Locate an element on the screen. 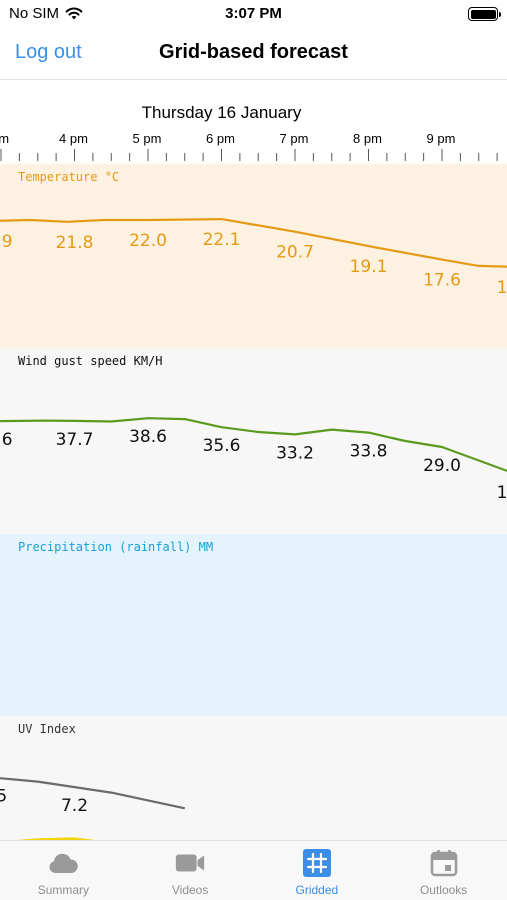 This screenshot has width=507, height=900. data-label: 21.9 is located at coordinates (6, 242).